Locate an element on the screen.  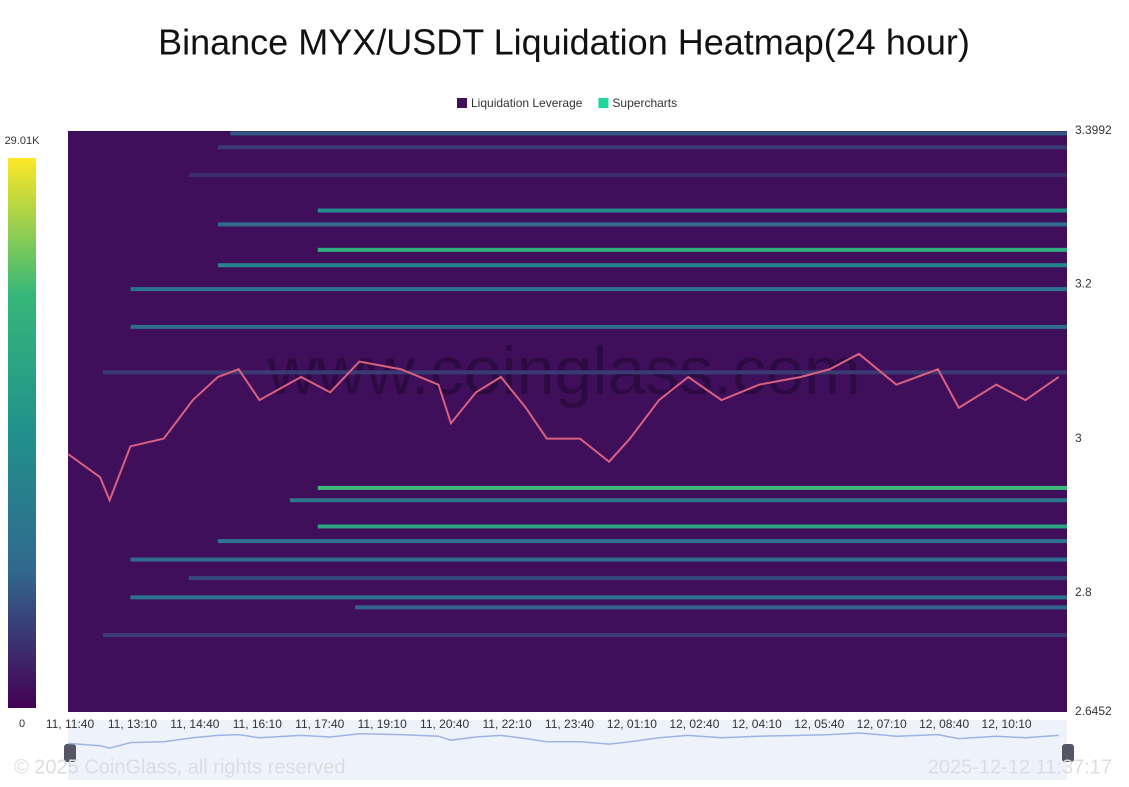
legend-label: Supercharts is located at coordinates (644, 103).